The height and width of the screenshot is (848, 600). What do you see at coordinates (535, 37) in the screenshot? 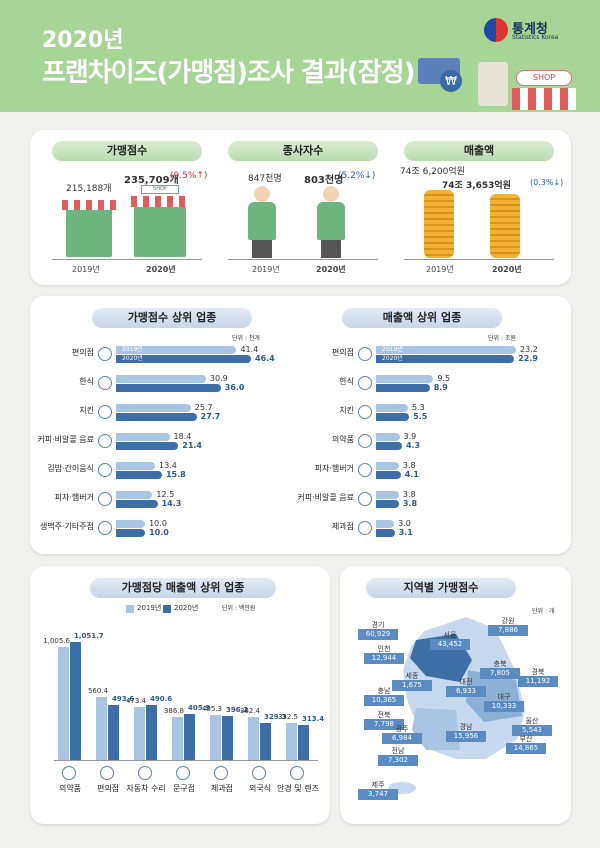
I see `logo-english: Statistics Korea` at bounding box center [535, 37].